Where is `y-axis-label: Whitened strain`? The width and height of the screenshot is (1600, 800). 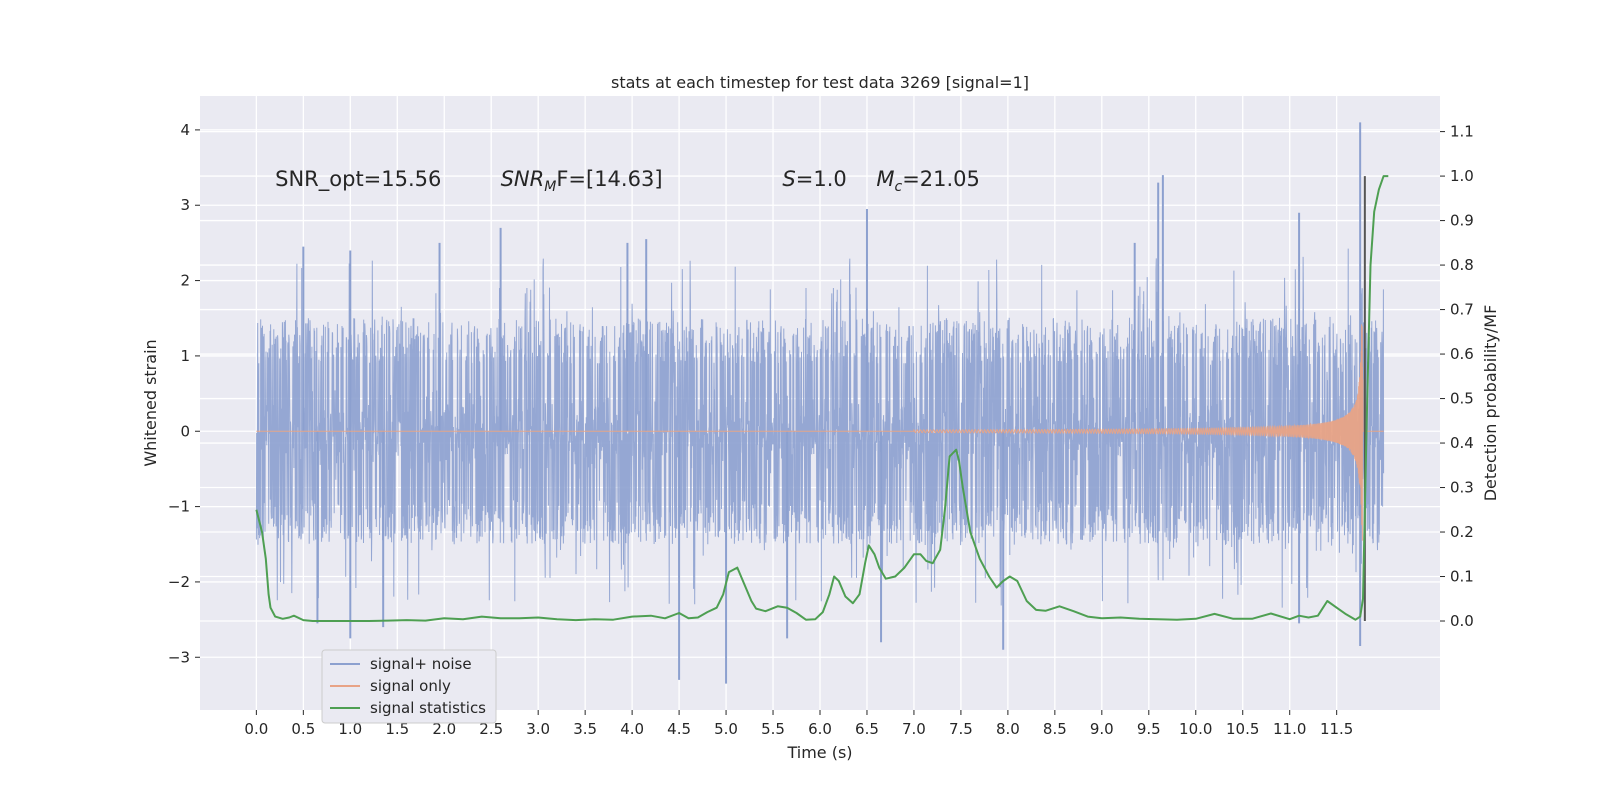 y-axis-label: Whitened strain is located at coordinates (150, 402).